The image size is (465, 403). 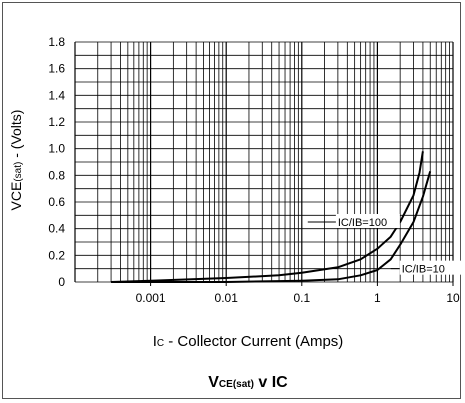 I want to click on y-tick-label: 1.6, so click(x=56, y=69).